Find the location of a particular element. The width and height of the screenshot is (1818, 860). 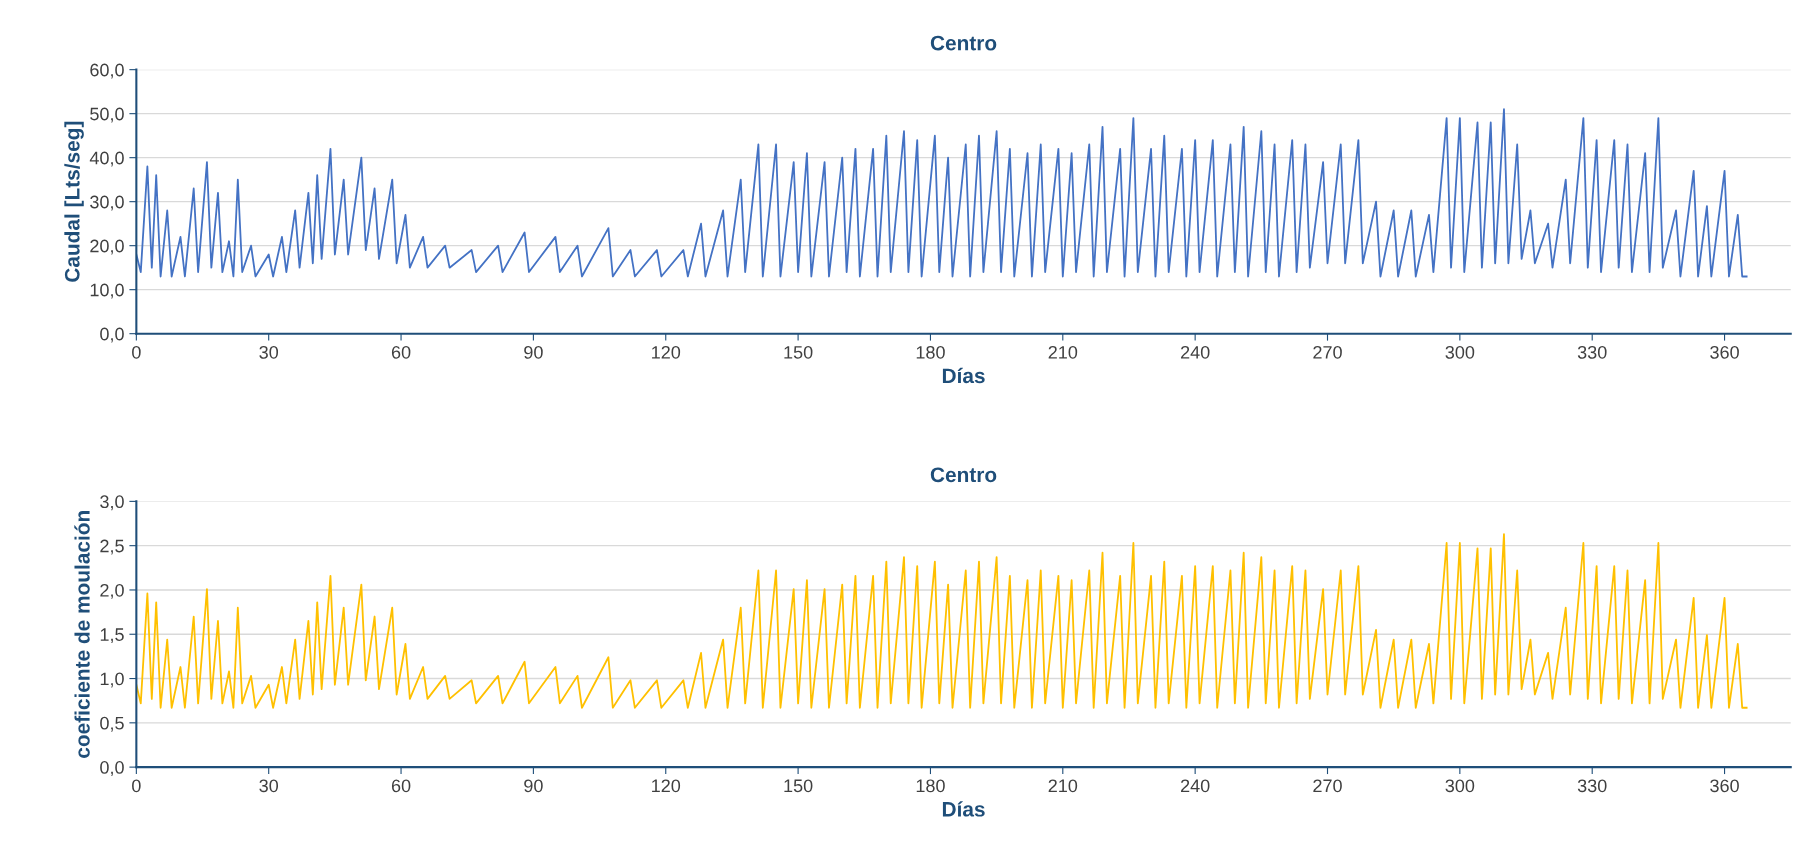

y-tick-label: 40,0 is located at coordinates (106, 159).